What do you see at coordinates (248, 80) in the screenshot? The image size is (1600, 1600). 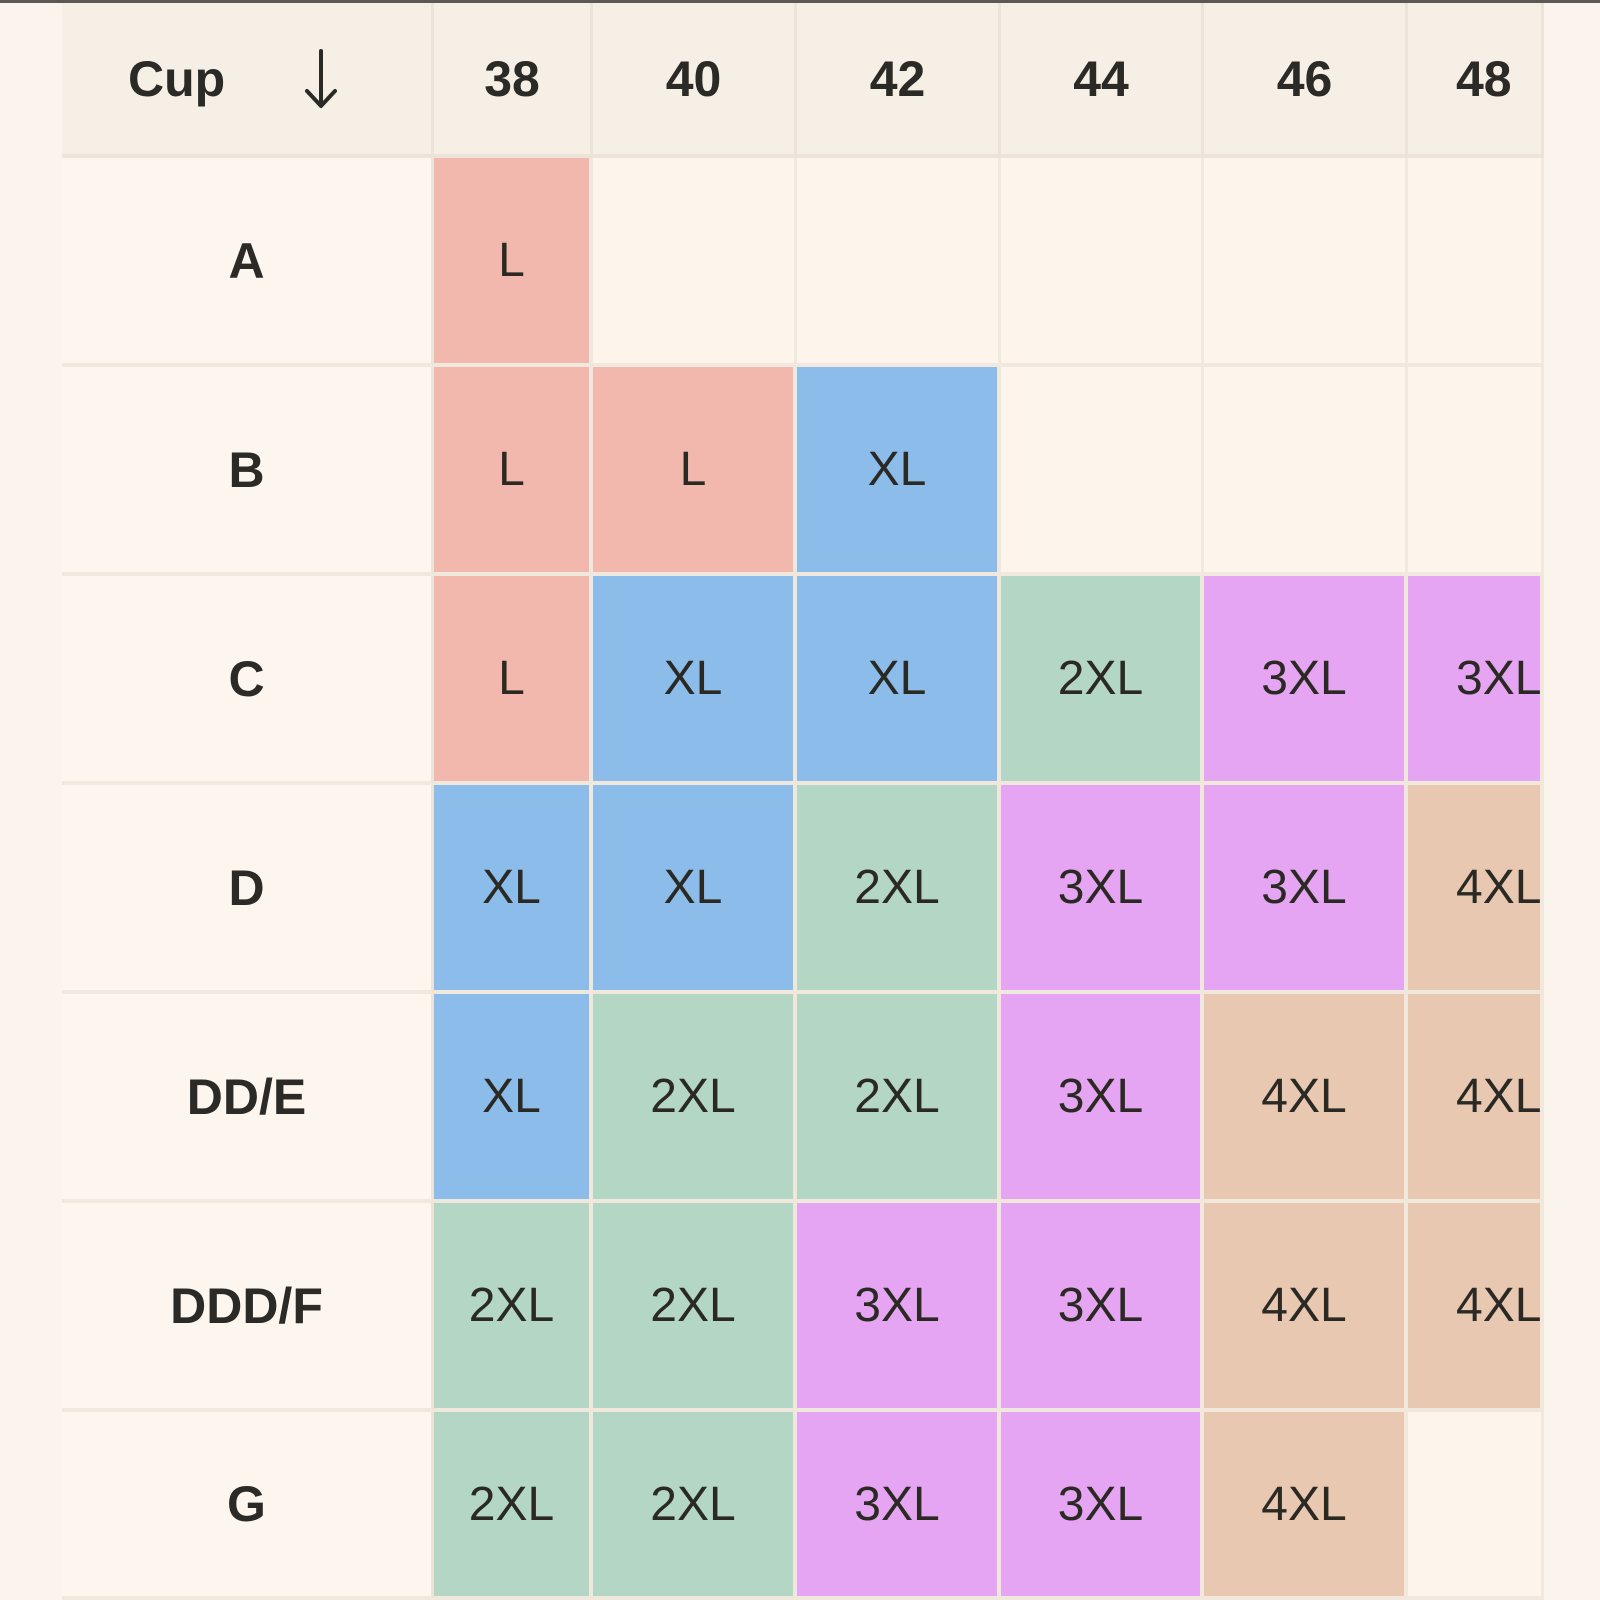 I see `cup-column-header: Cup` at bounding box center [248, 80].